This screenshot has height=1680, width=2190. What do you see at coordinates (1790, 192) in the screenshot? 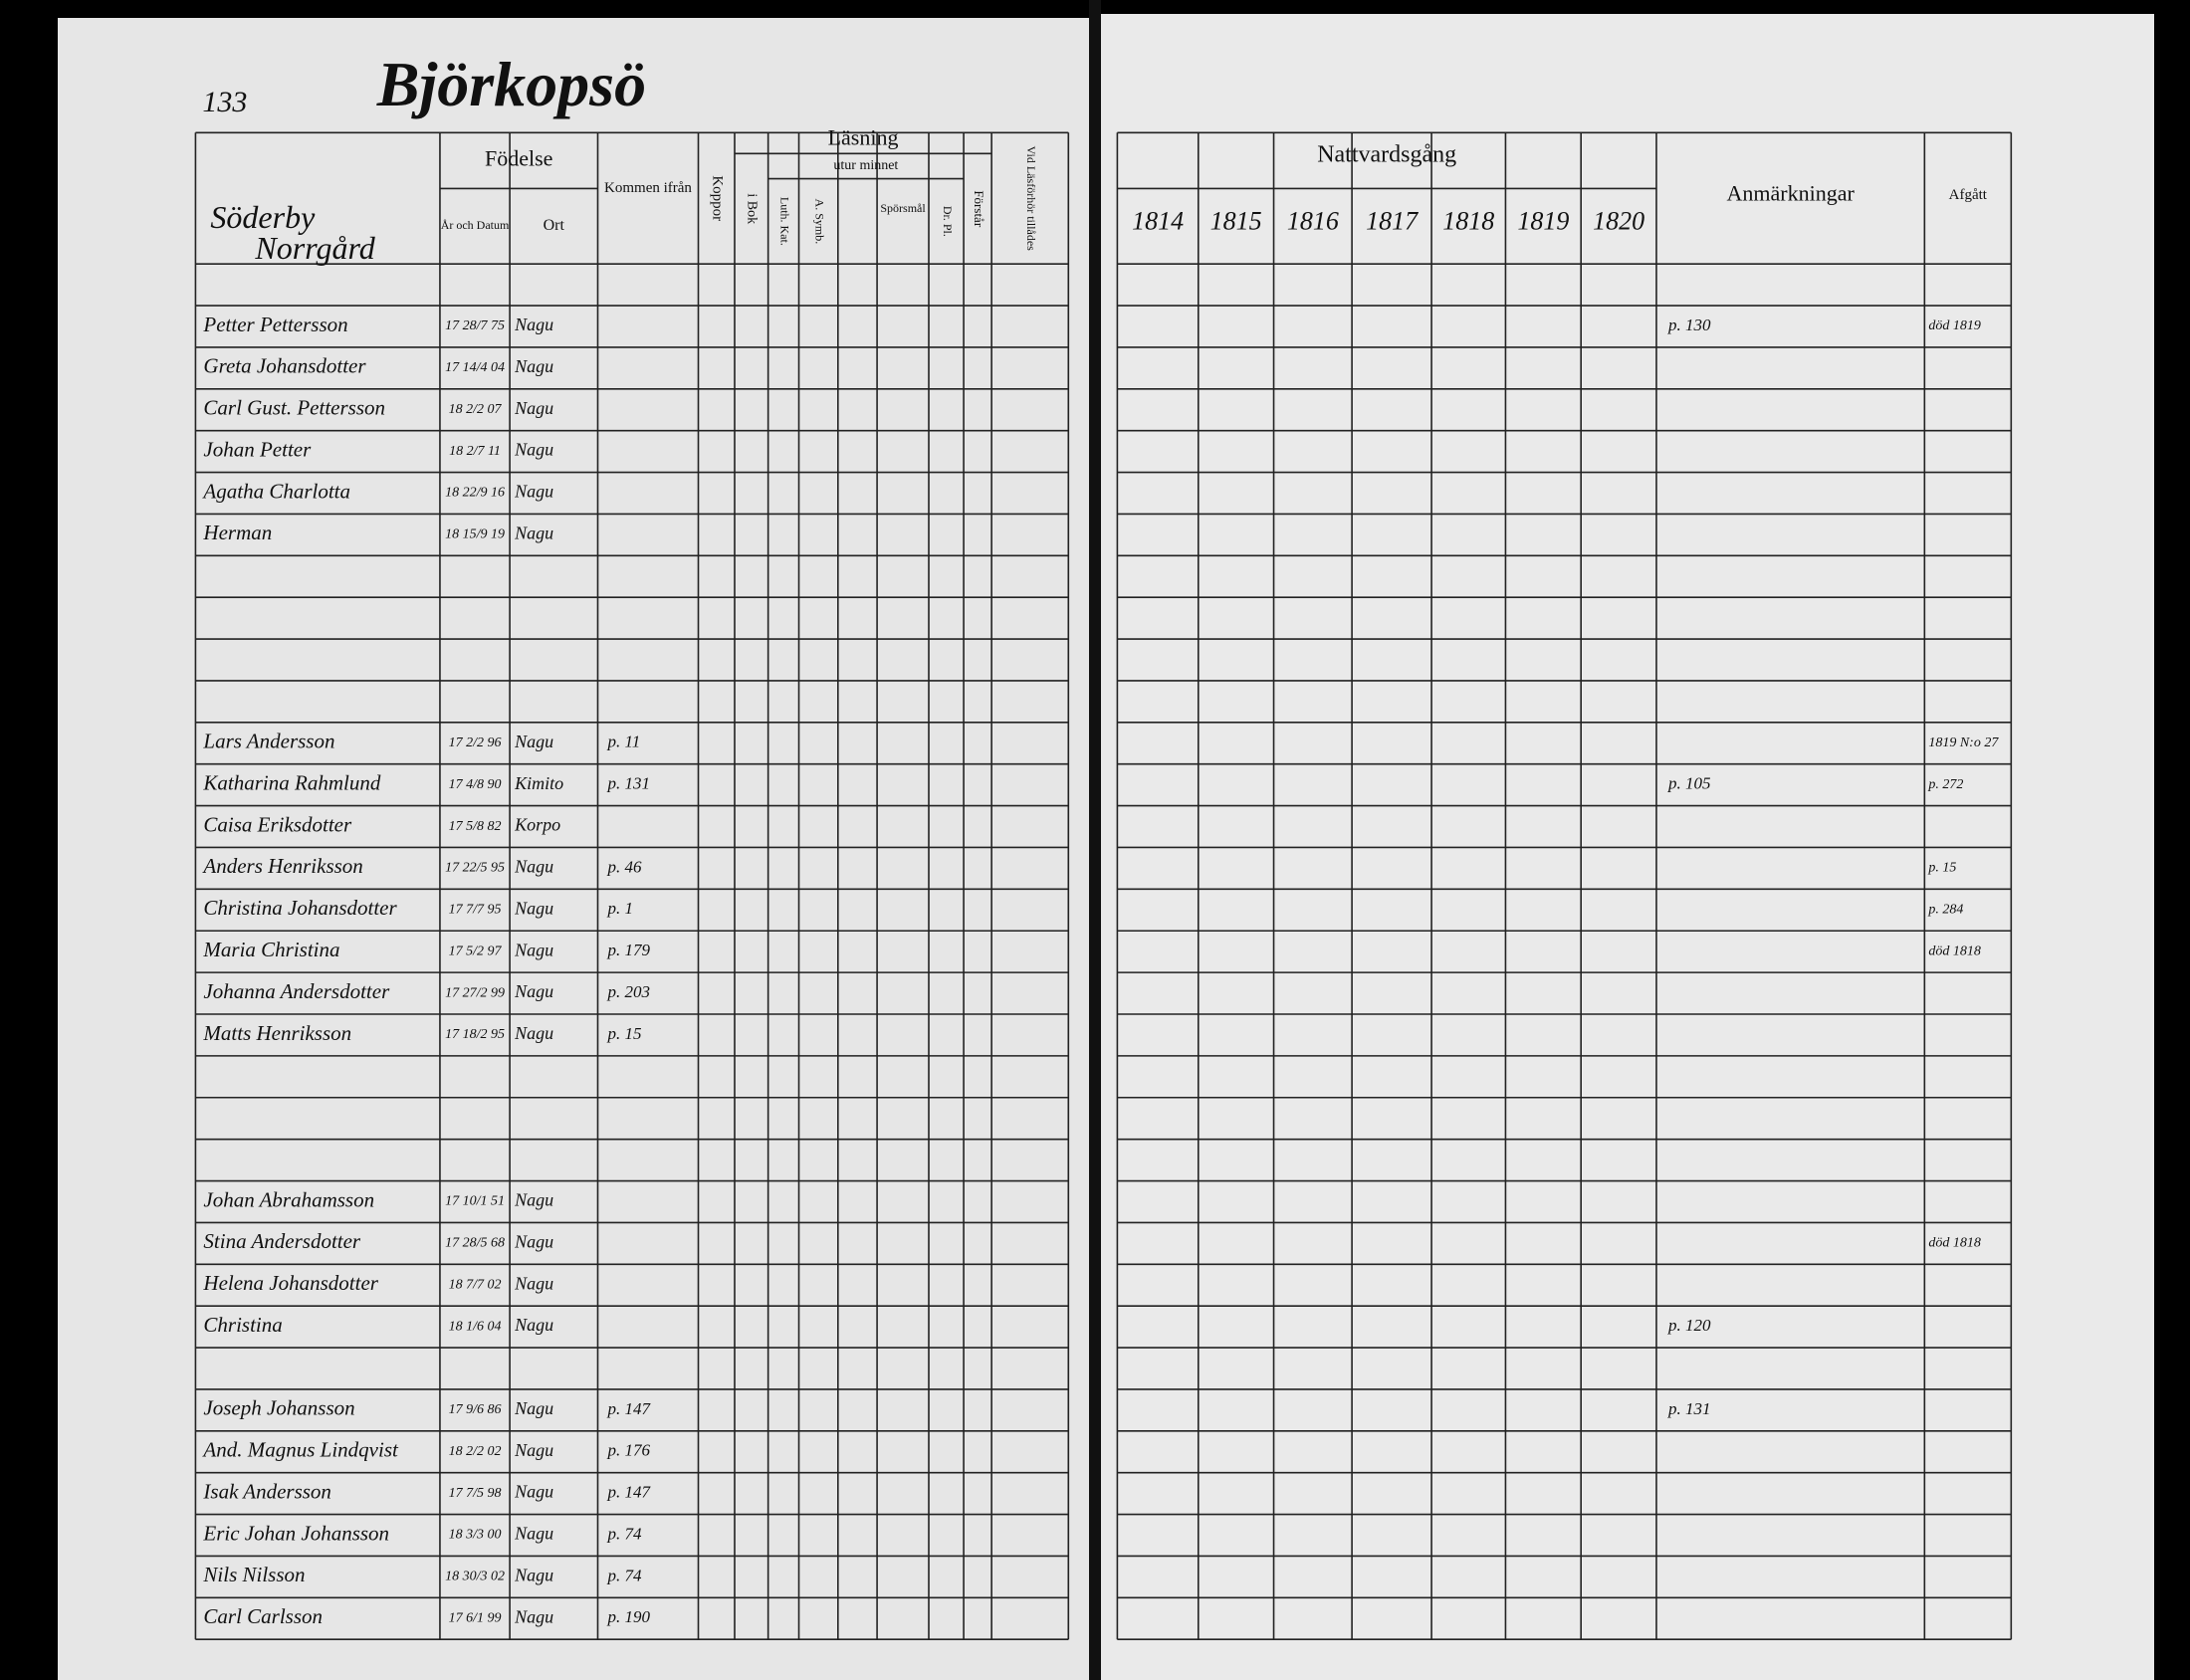
I see `column-header: Anmärkningar` at bounding box center [1790, 192].